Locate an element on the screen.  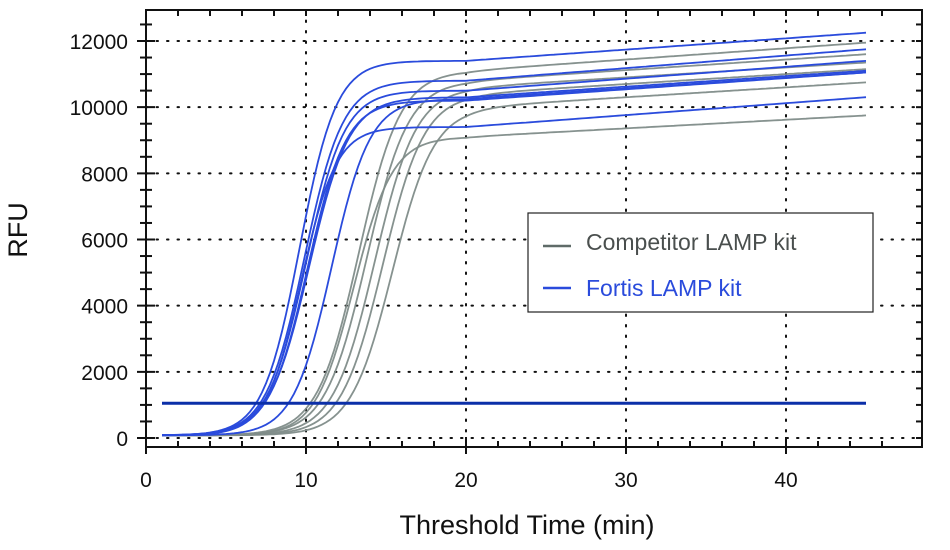
y-tick-label: 12000 is located at coordinates (99, 42).